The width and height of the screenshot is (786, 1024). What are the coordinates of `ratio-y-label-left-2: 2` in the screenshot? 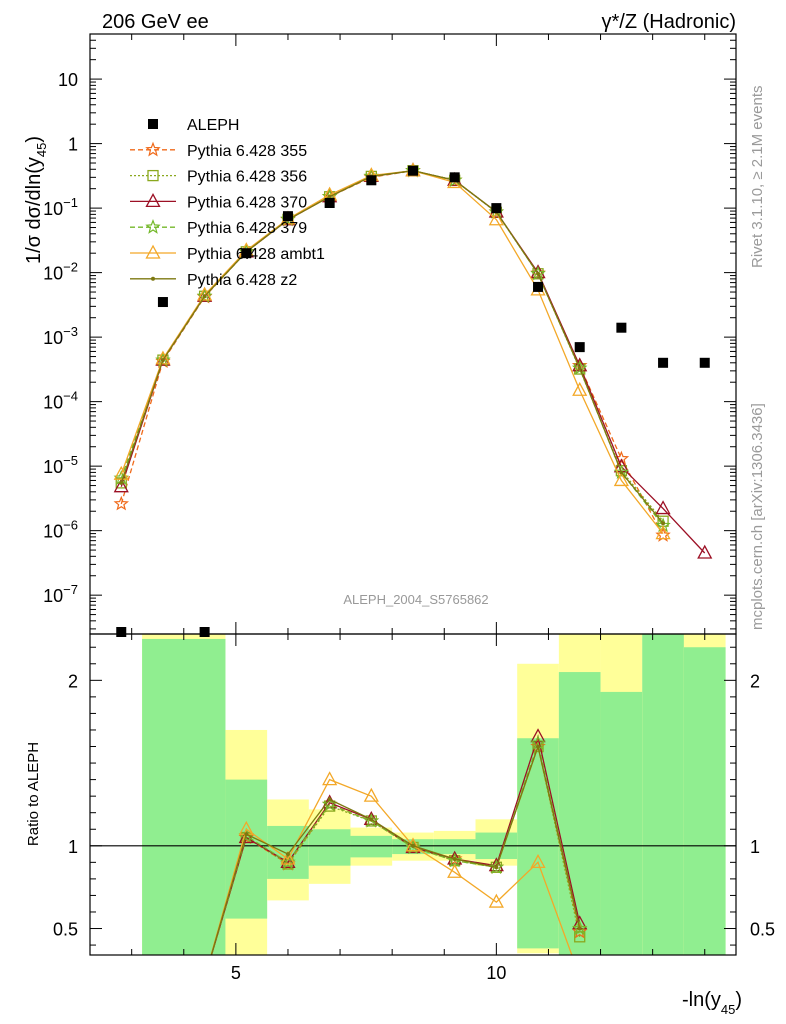 It's located at (73, 681).